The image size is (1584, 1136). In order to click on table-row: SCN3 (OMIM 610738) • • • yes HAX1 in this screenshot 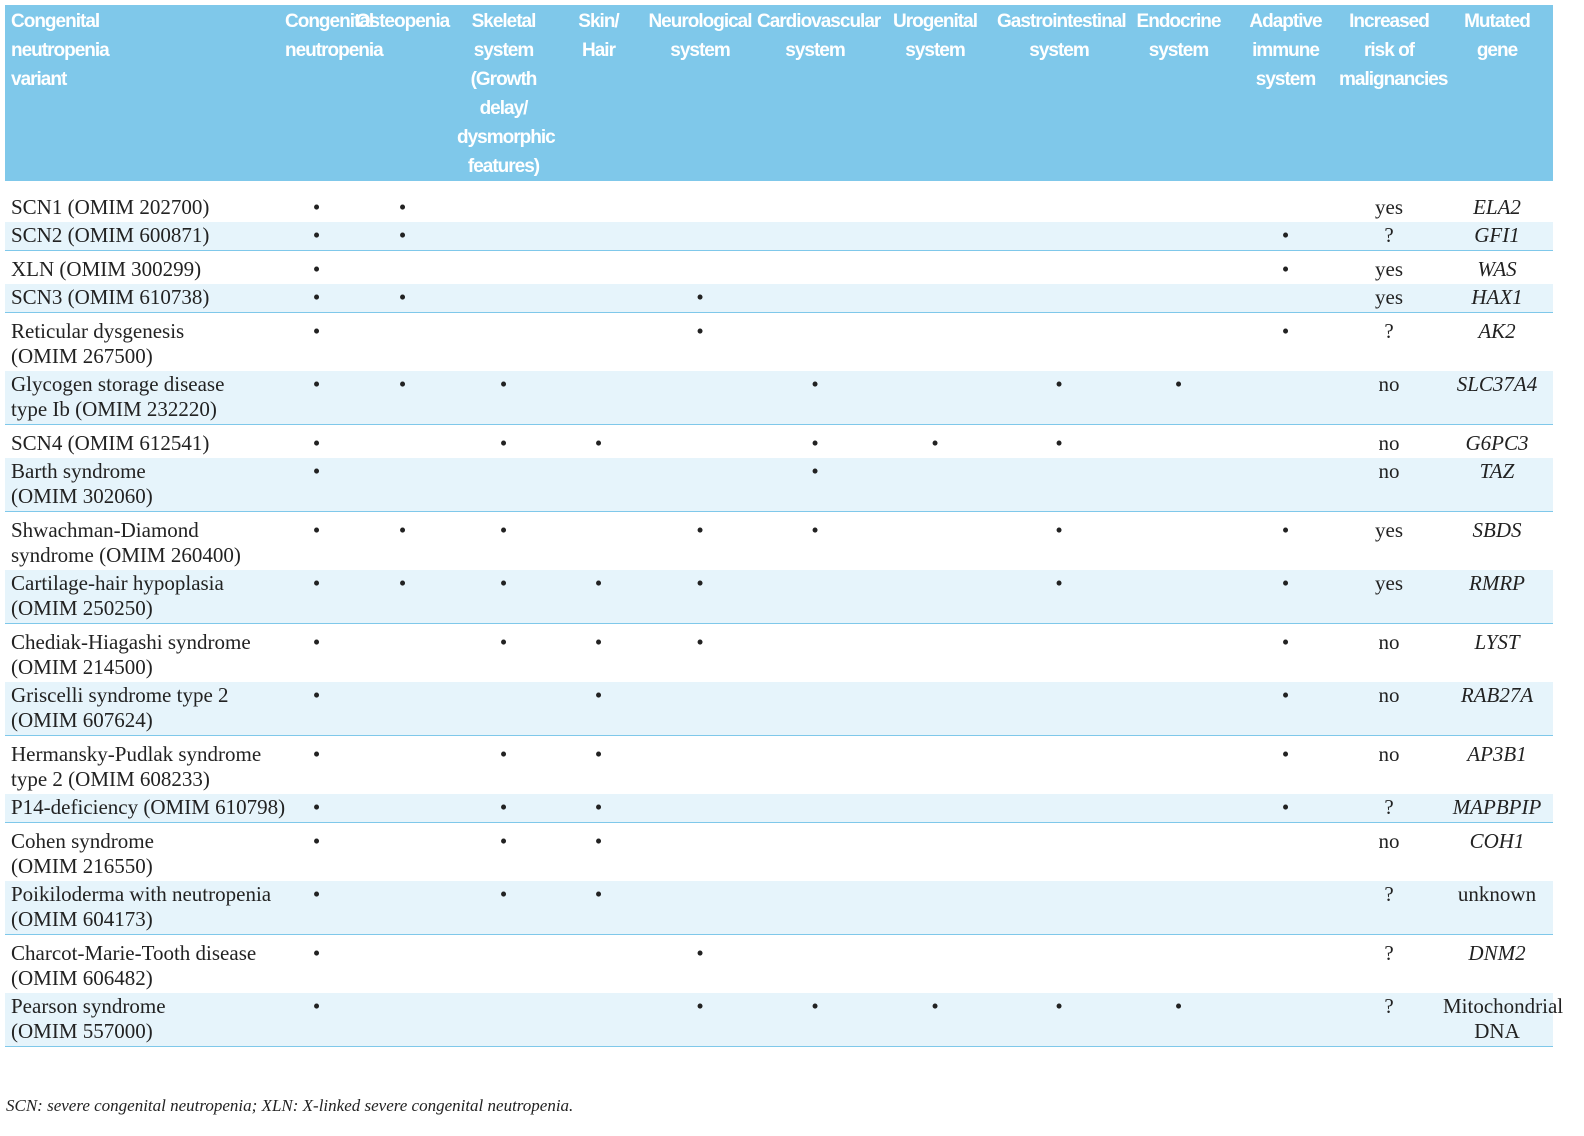, I will do `click(779, 298)`.